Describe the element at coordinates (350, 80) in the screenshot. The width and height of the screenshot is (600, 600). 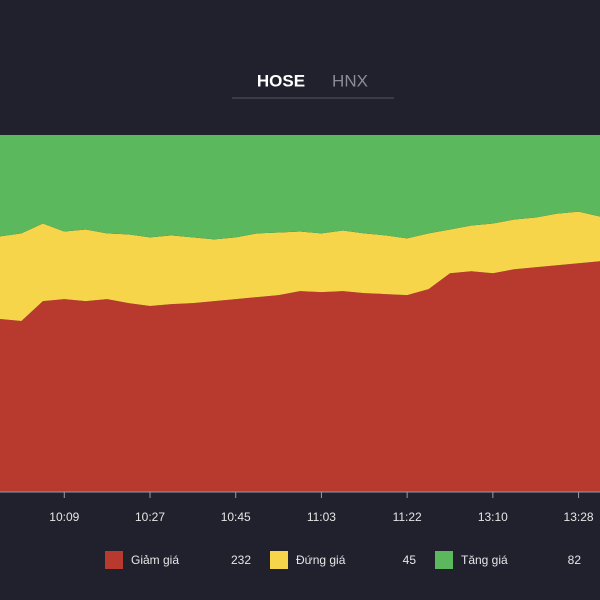
I see `tab: HNX` at that location.